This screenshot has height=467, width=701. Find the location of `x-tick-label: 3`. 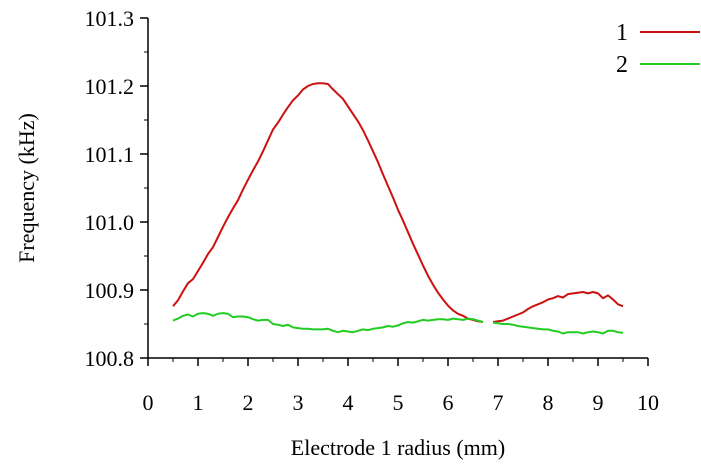

x-tick-label: 3 is located at coordinates (298, 402).